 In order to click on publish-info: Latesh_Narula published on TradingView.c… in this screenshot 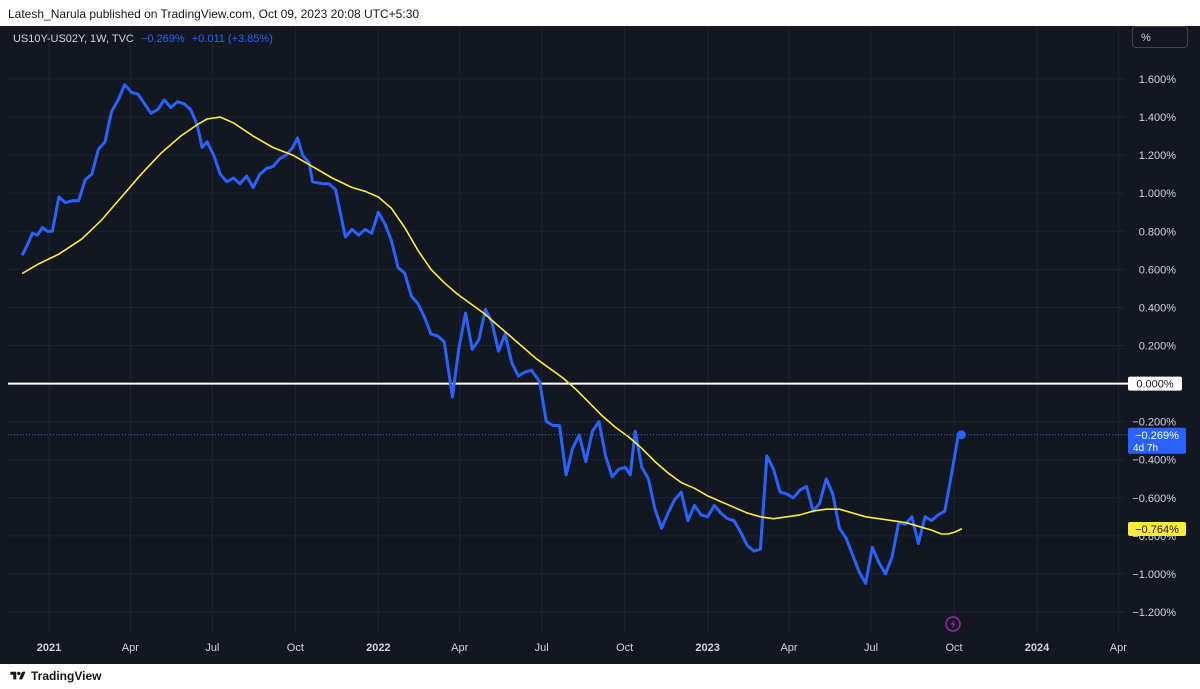, I will do `click(214, 14)`.